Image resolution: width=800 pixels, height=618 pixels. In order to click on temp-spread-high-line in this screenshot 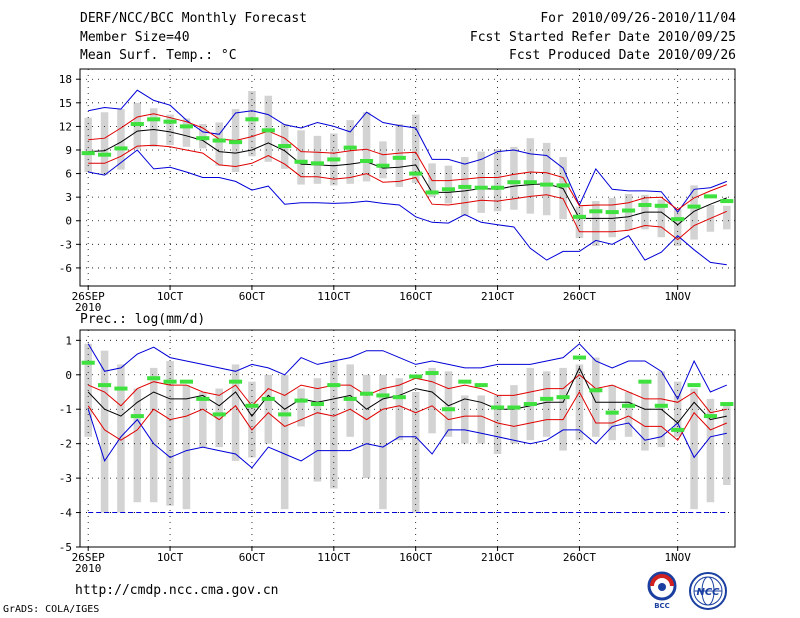, I will do `click(407, 162)`.